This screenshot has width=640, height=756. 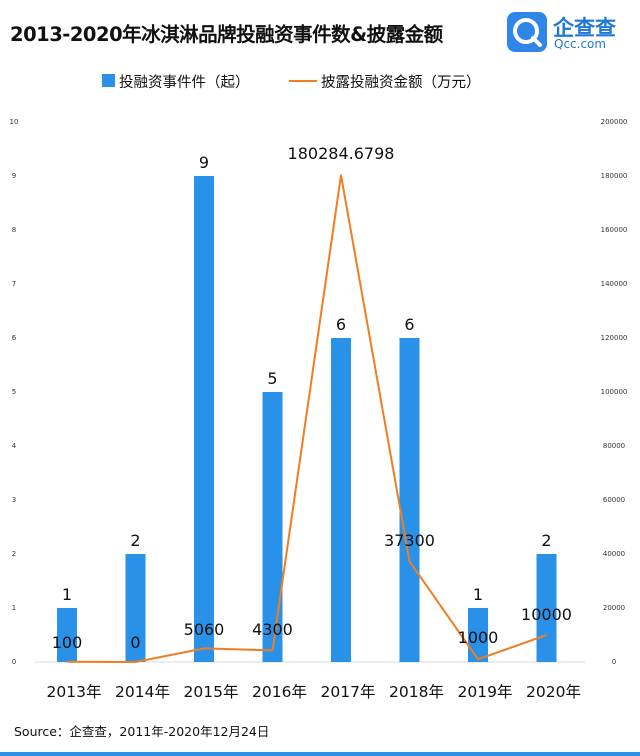 I want to click on line-data-label: 37300, so click(x=409, y=540).